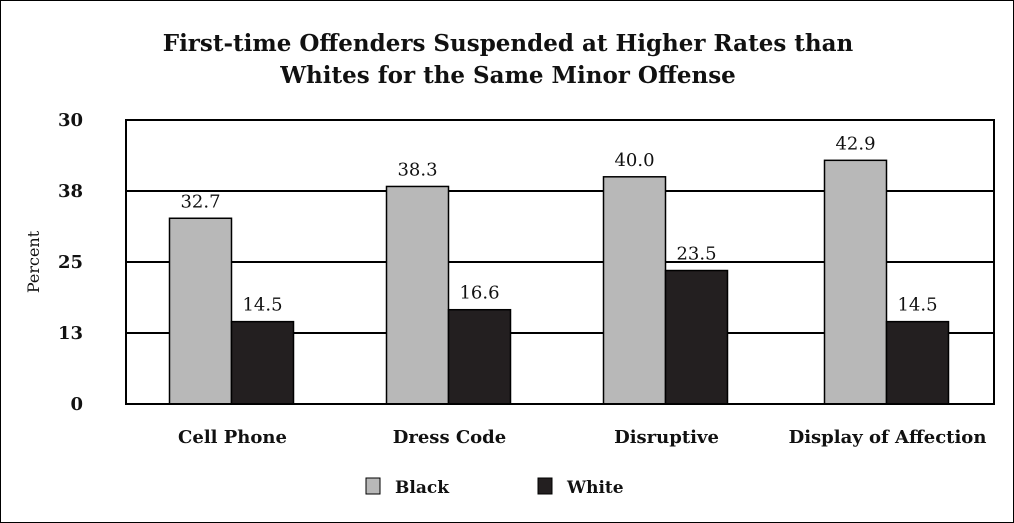  What do you see at coordinates (33, 261) in the screenshot?
I see `y-axis-label: Percent` at bounding box center [33, 261].